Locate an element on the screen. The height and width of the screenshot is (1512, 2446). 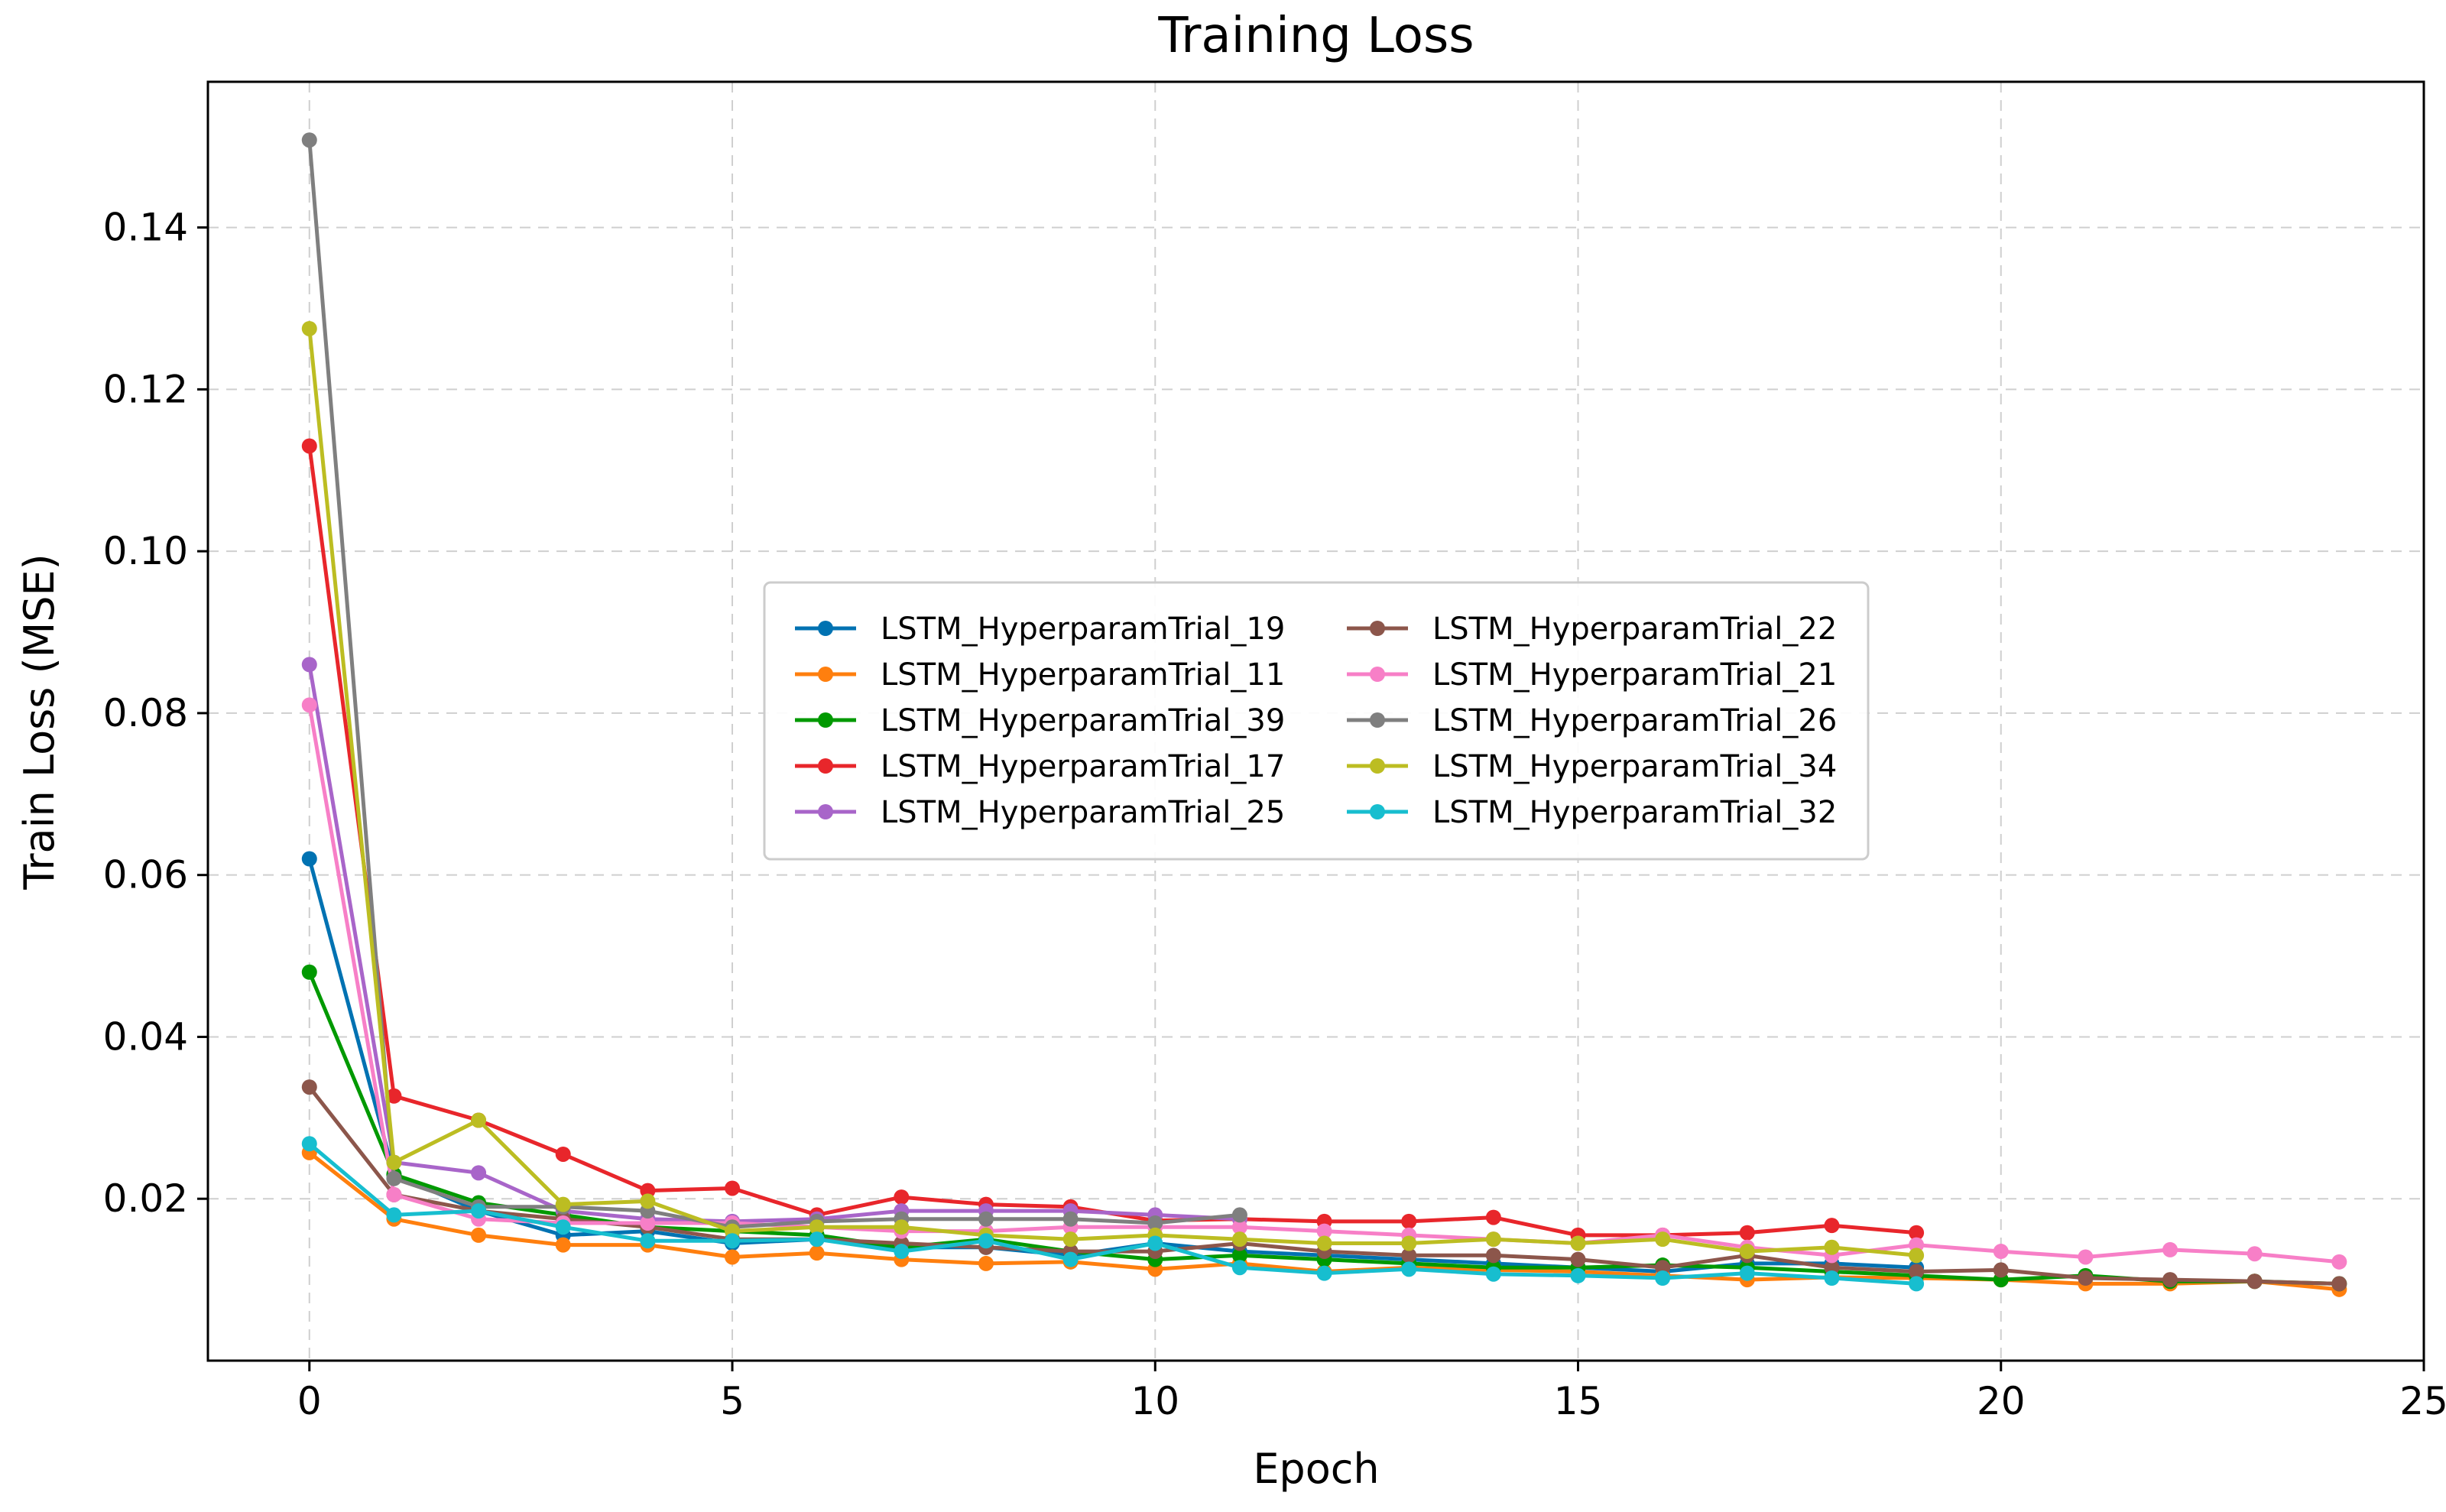
x-tick-label: 10 is located at coordinates (1155, 1401).